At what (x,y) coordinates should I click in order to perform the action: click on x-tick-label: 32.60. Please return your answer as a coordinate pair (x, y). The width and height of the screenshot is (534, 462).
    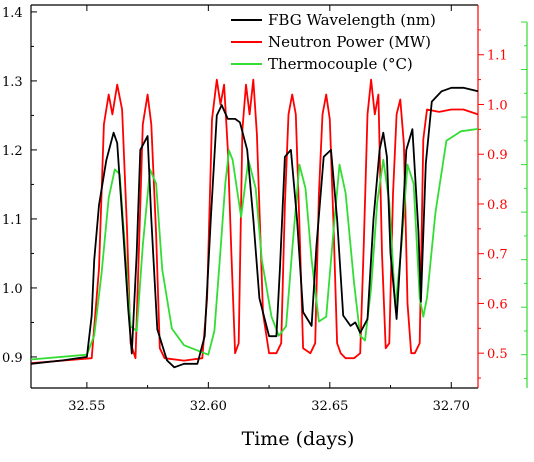
    Looking at the image, I should click on (208, 406).